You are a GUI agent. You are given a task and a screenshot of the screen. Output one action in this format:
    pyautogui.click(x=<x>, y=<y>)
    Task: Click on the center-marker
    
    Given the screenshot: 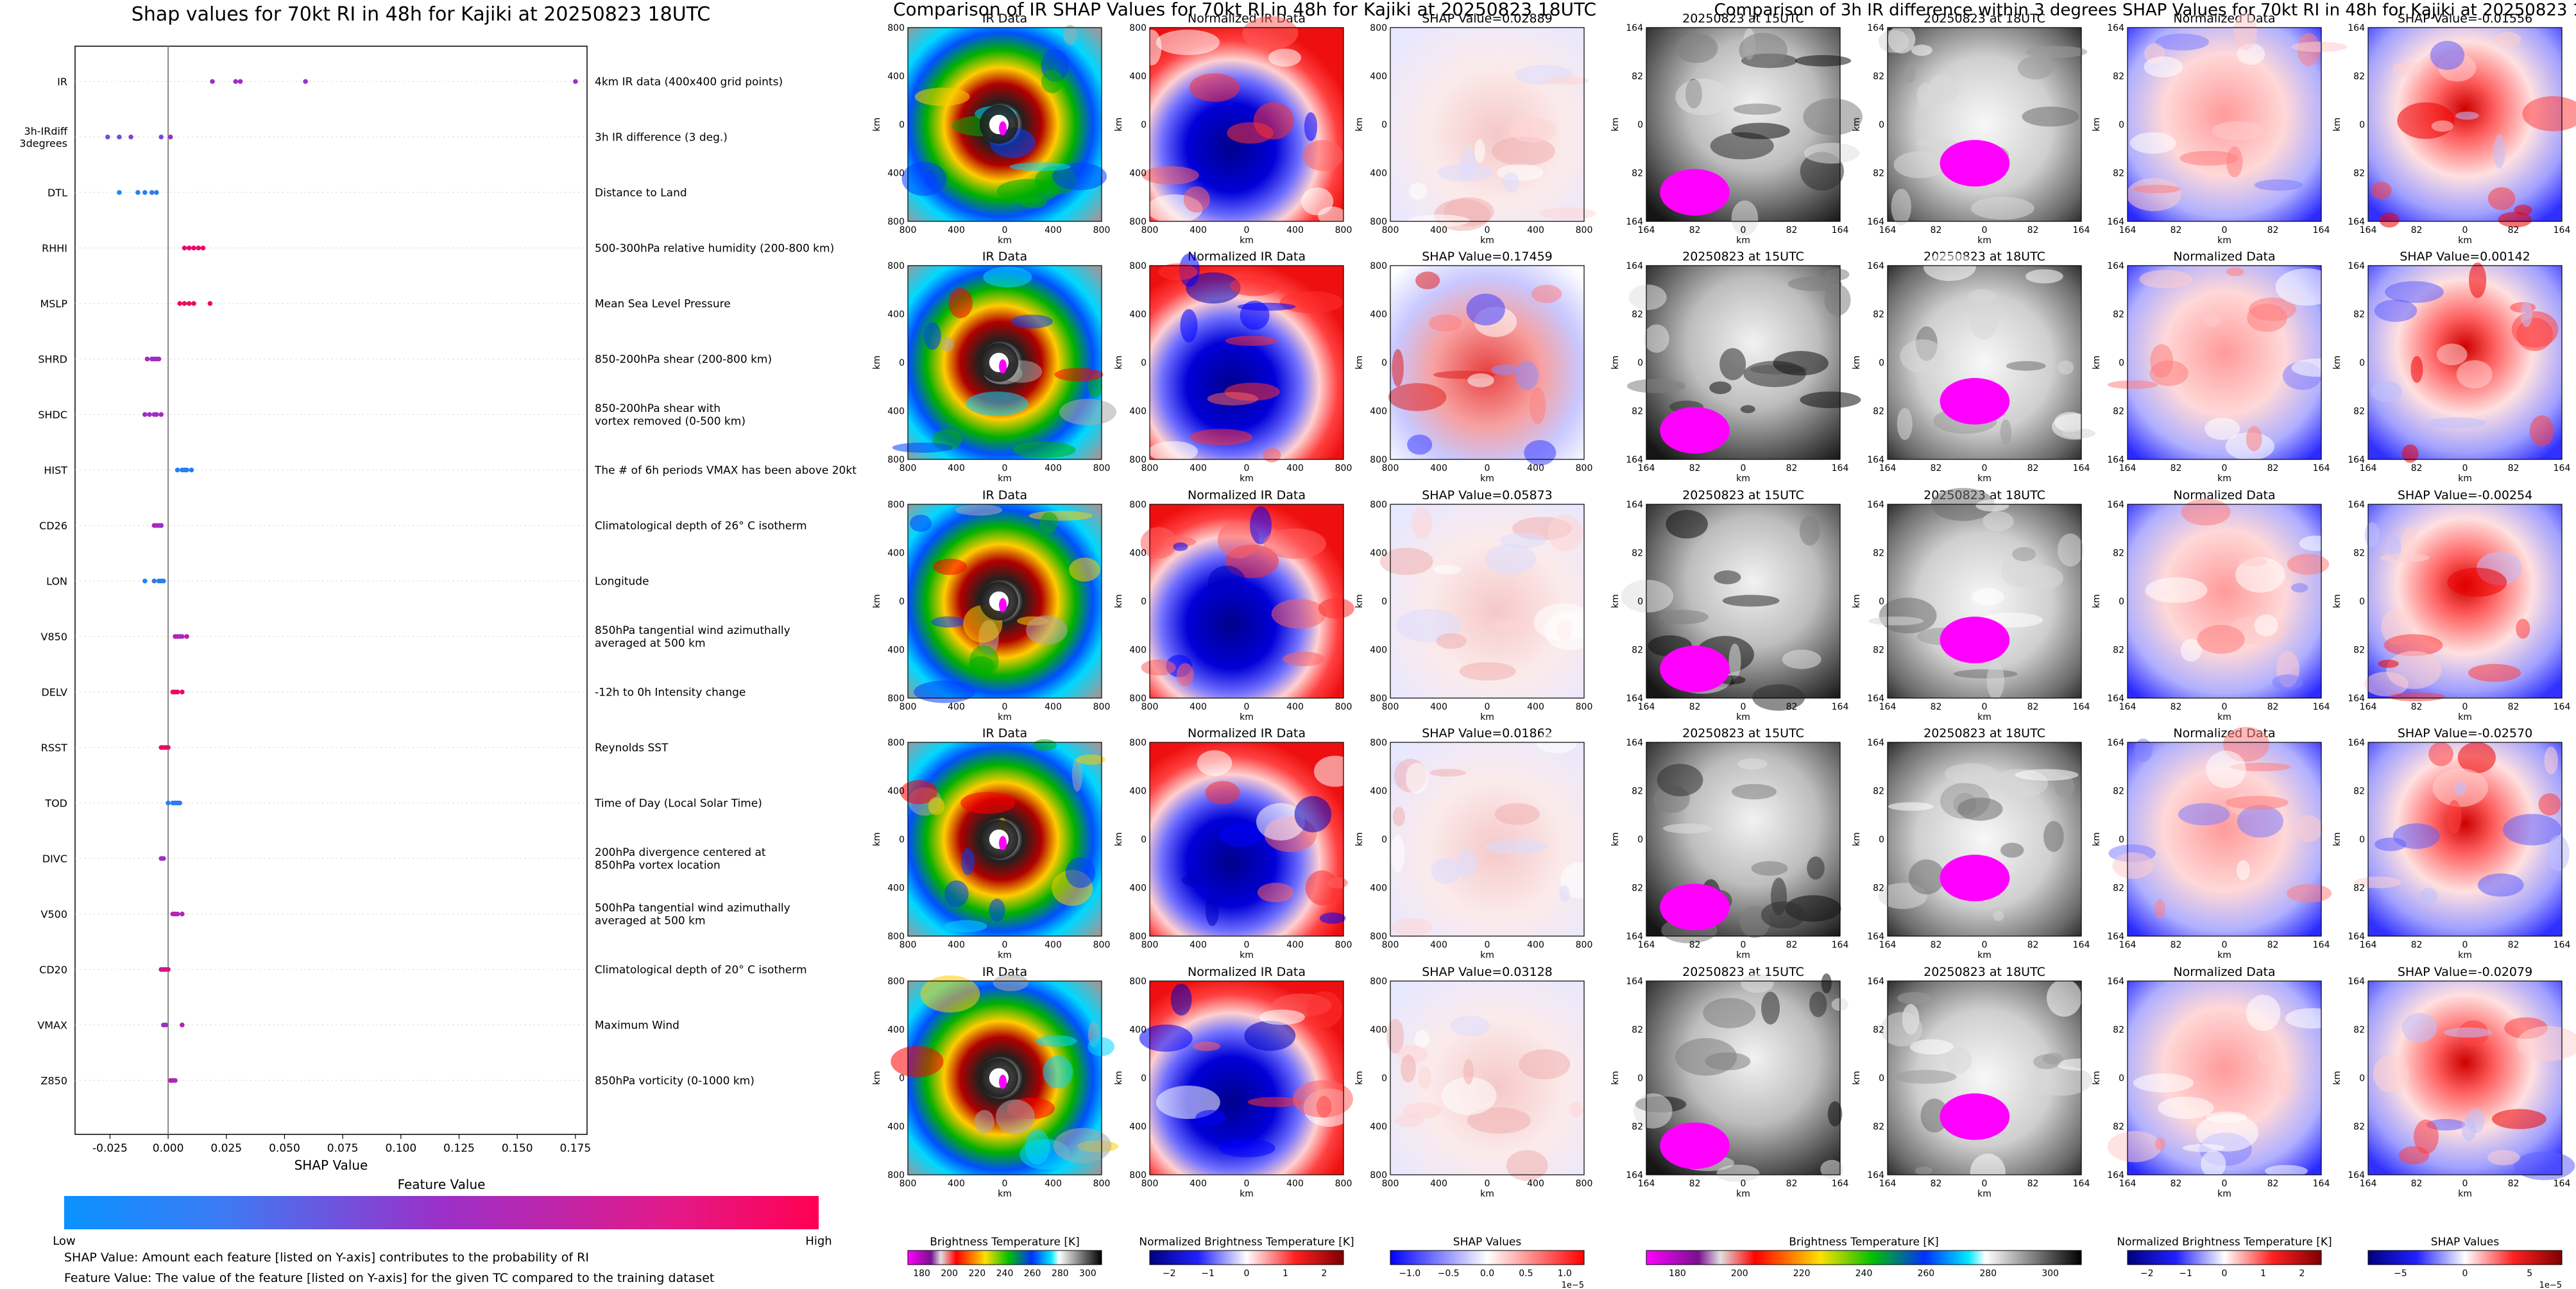 What is the action you would take?
    pyautogui.click(x=1003, y=843)
    